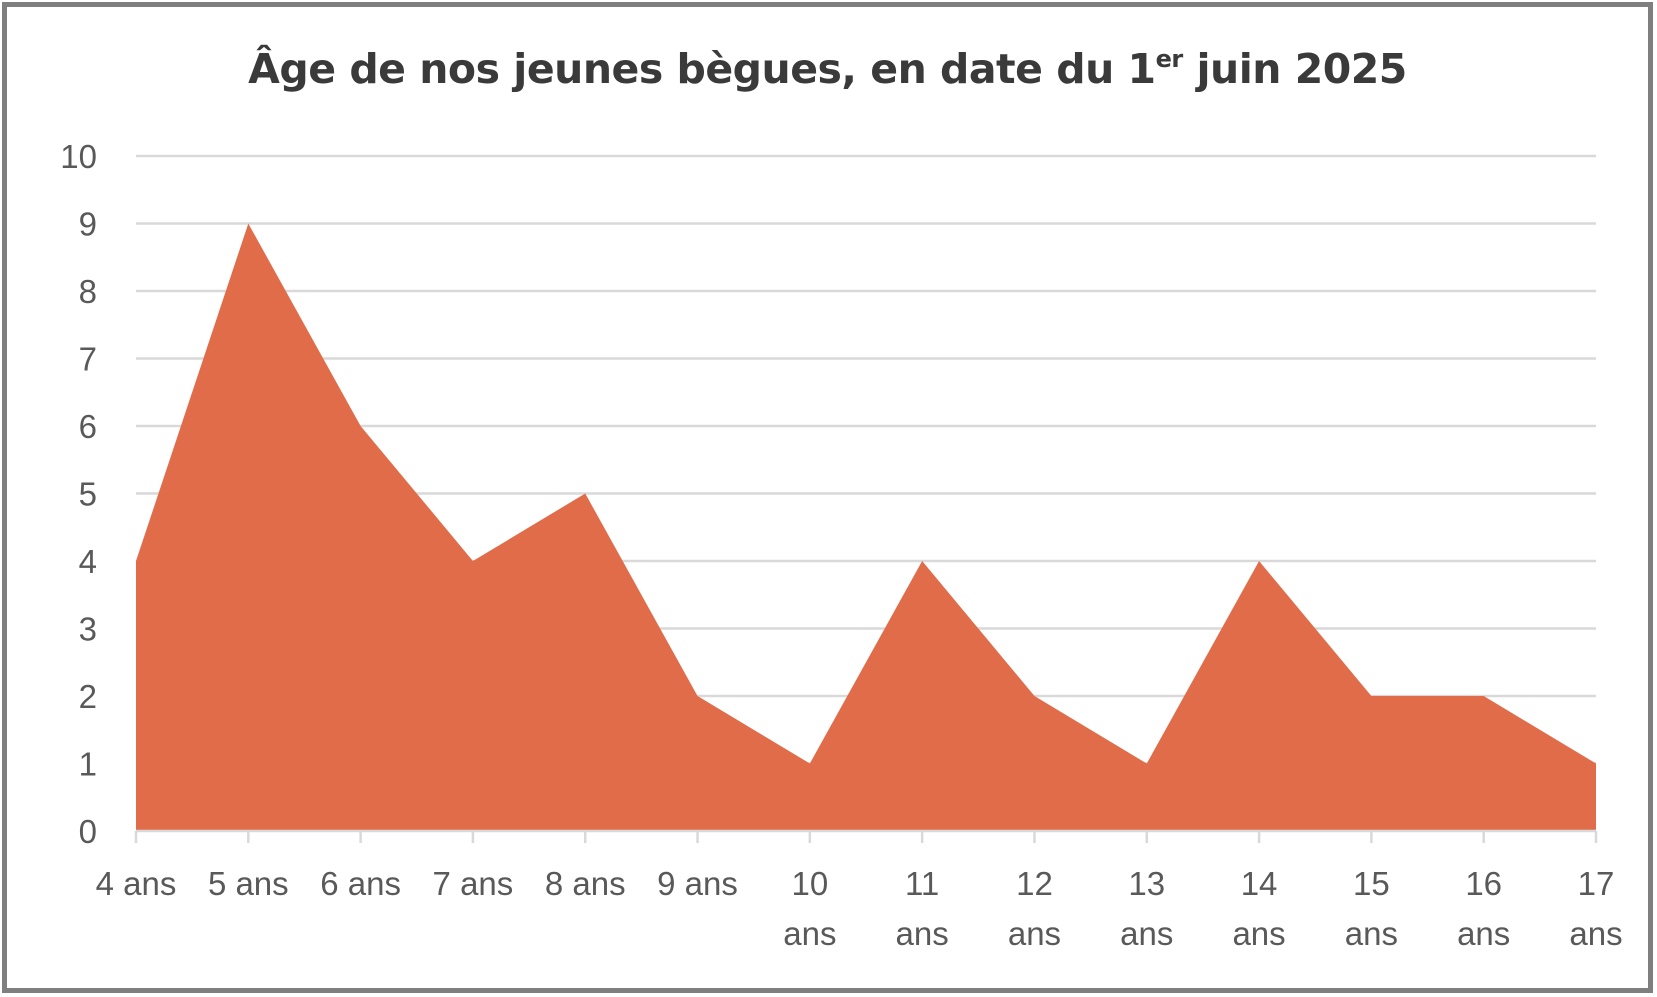 This screenshot has width=1657, height=997. What do you see at coordinates (585, 883) in the screenshot?
I see `x-tick-label: 8 ans` at bounding box center [585, 883].